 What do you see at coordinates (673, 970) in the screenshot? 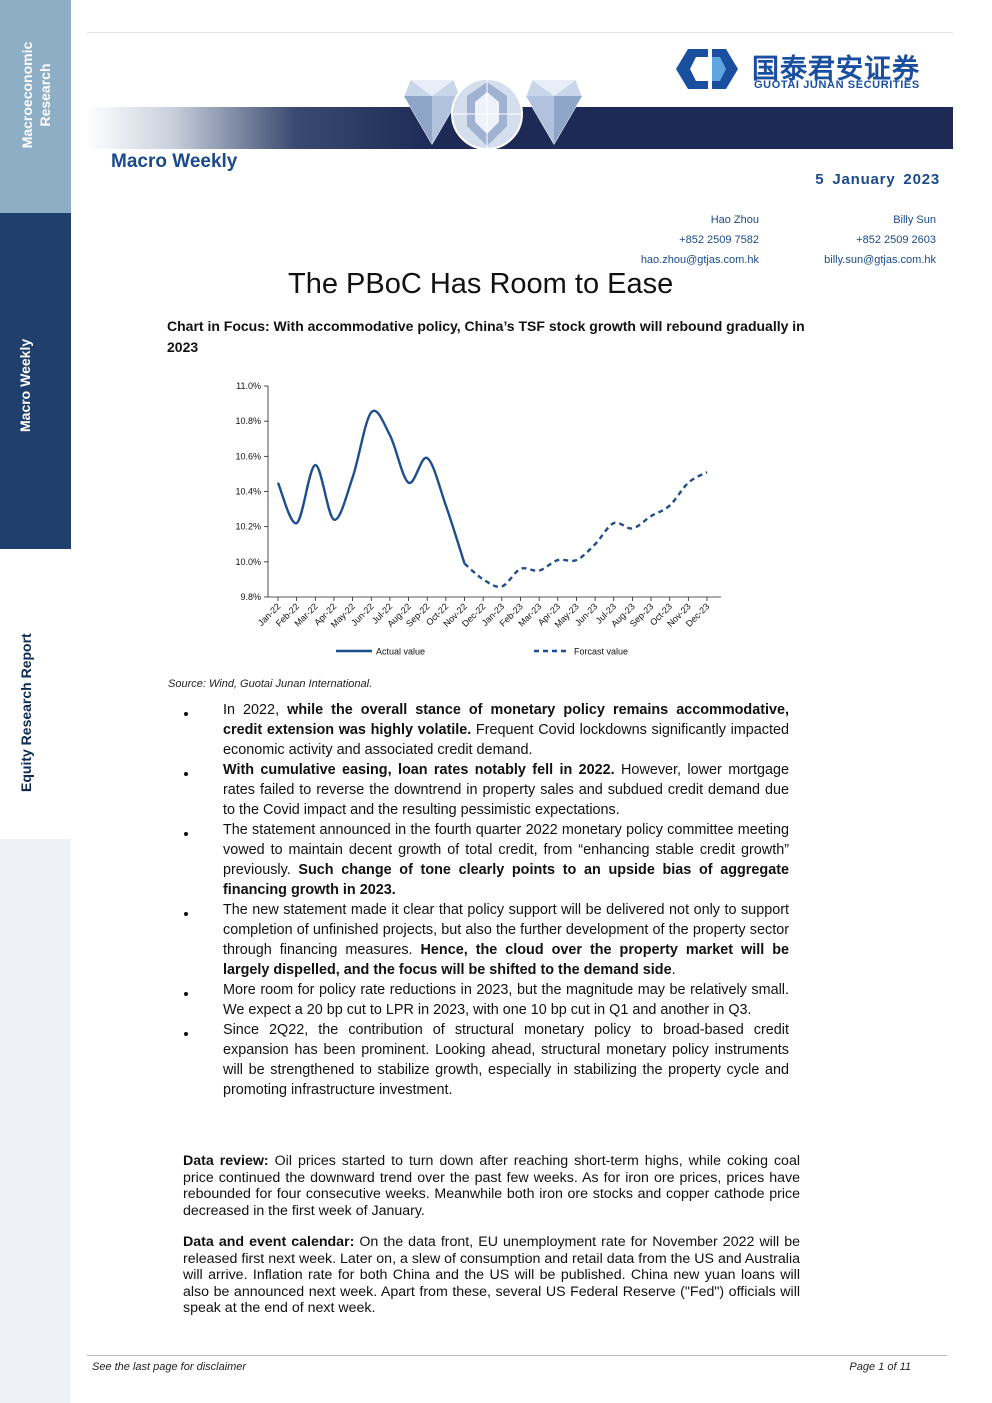
I see `key-point-text: .` at bounding box center [673, 970].